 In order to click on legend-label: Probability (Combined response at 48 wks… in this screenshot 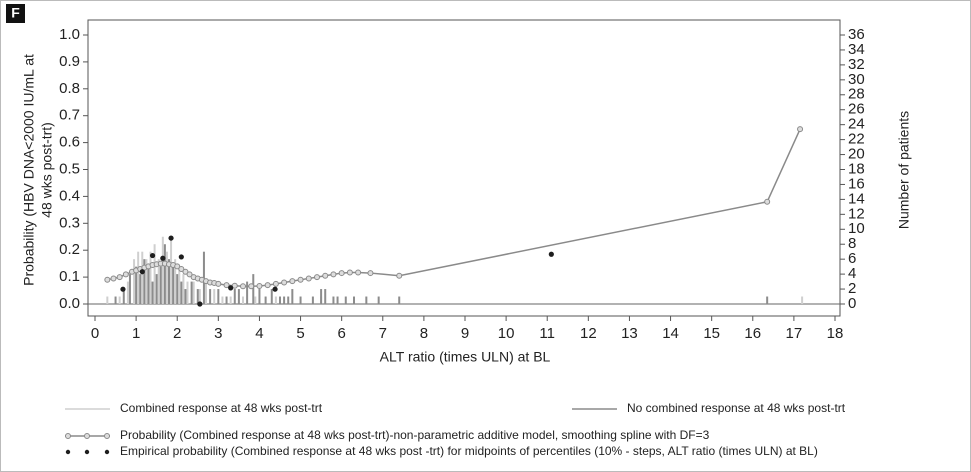, I will do `click(415, 435)`.